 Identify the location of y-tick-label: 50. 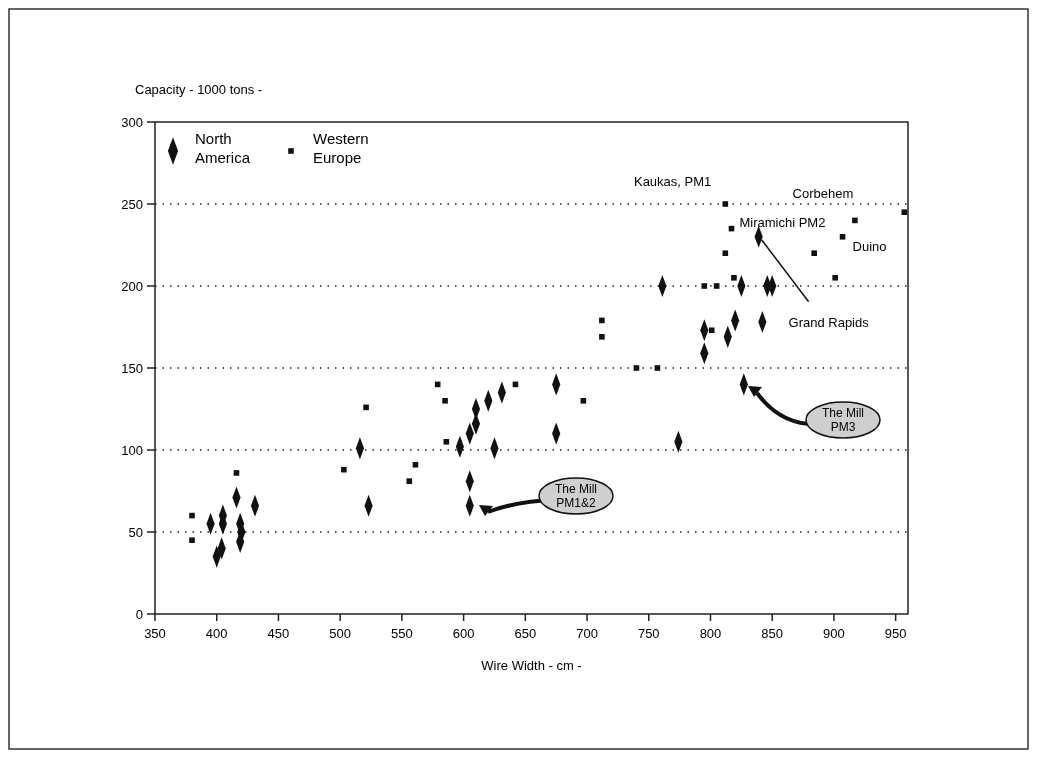
(135, 532).